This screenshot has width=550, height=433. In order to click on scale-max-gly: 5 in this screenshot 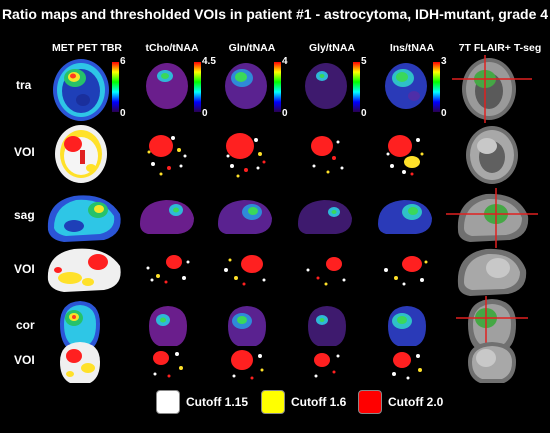, I will do `click(364, 61)`.